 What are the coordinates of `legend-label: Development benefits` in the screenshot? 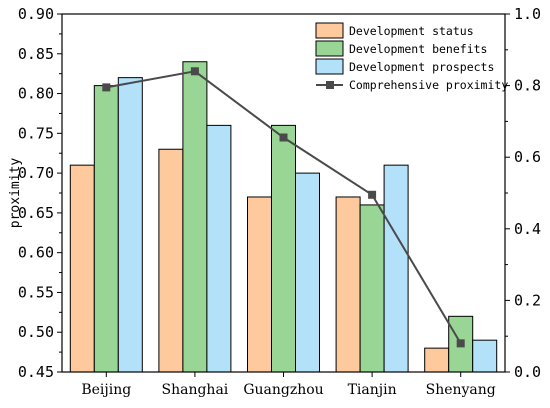 It's located at (418, 49).